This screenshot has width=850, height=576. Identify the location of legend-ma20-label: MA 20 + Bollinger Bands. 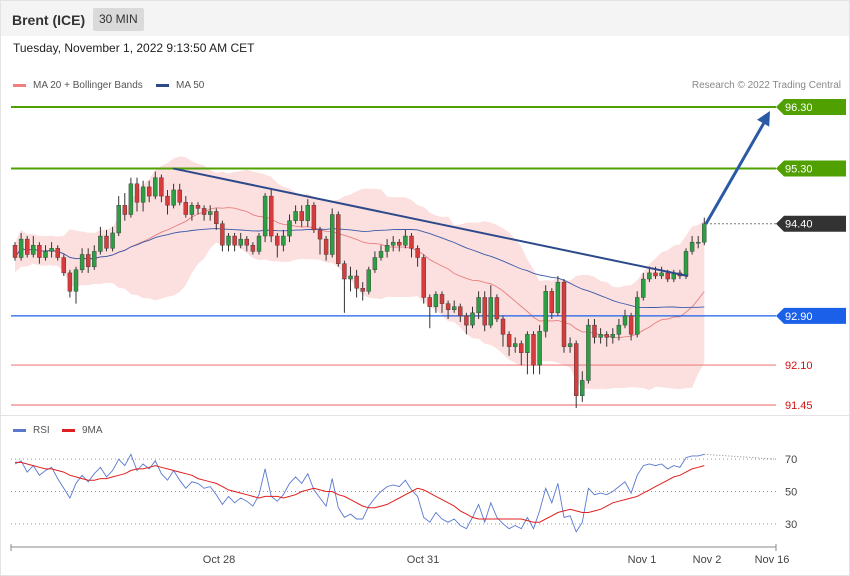
(88, 85).